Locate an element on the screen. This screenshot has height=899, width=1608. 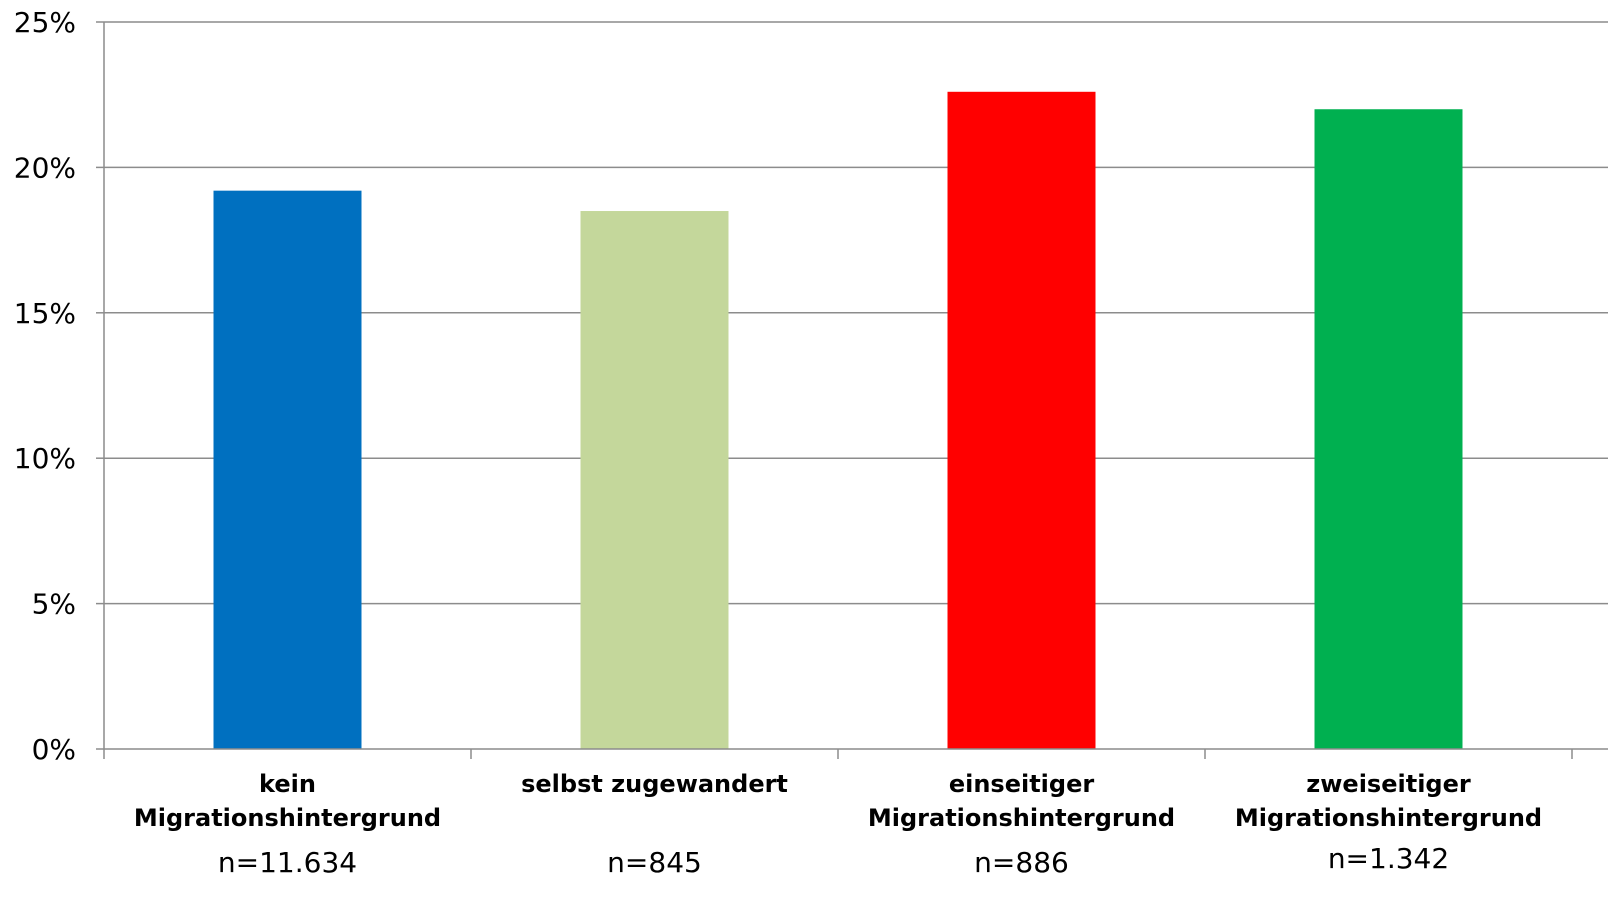
sample-size-label: n=11.634 is located at coordinates (287, 862).